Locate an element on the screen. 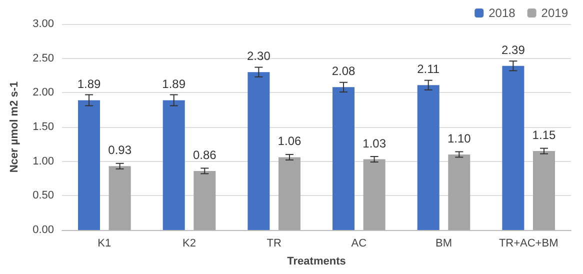  y-tick-label: 3.00 is located at coordinates (43, 24).